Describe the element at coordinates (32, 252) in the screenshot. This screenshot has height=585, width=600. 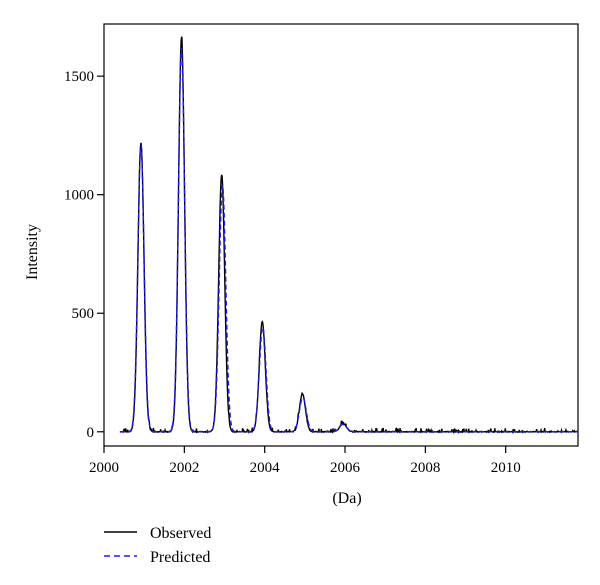
I see `y-axis-title: Intensity` at that location.